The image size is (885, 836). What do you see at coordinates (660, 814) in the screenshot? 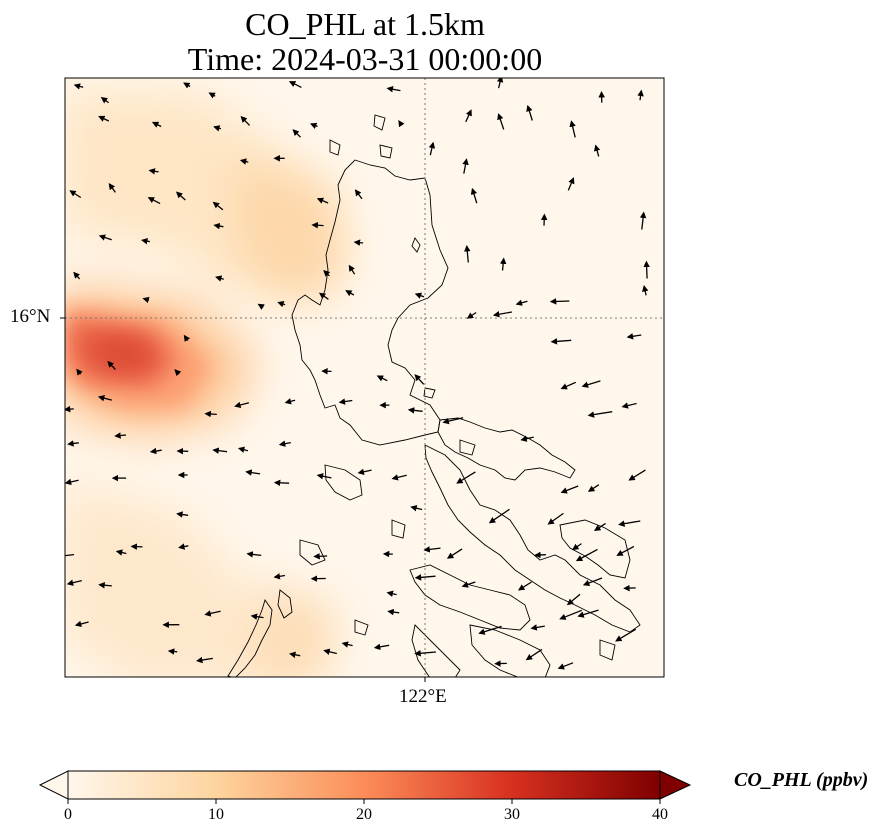
I see `colorbar-tick-40: 40` at bounding box center [660, 814].